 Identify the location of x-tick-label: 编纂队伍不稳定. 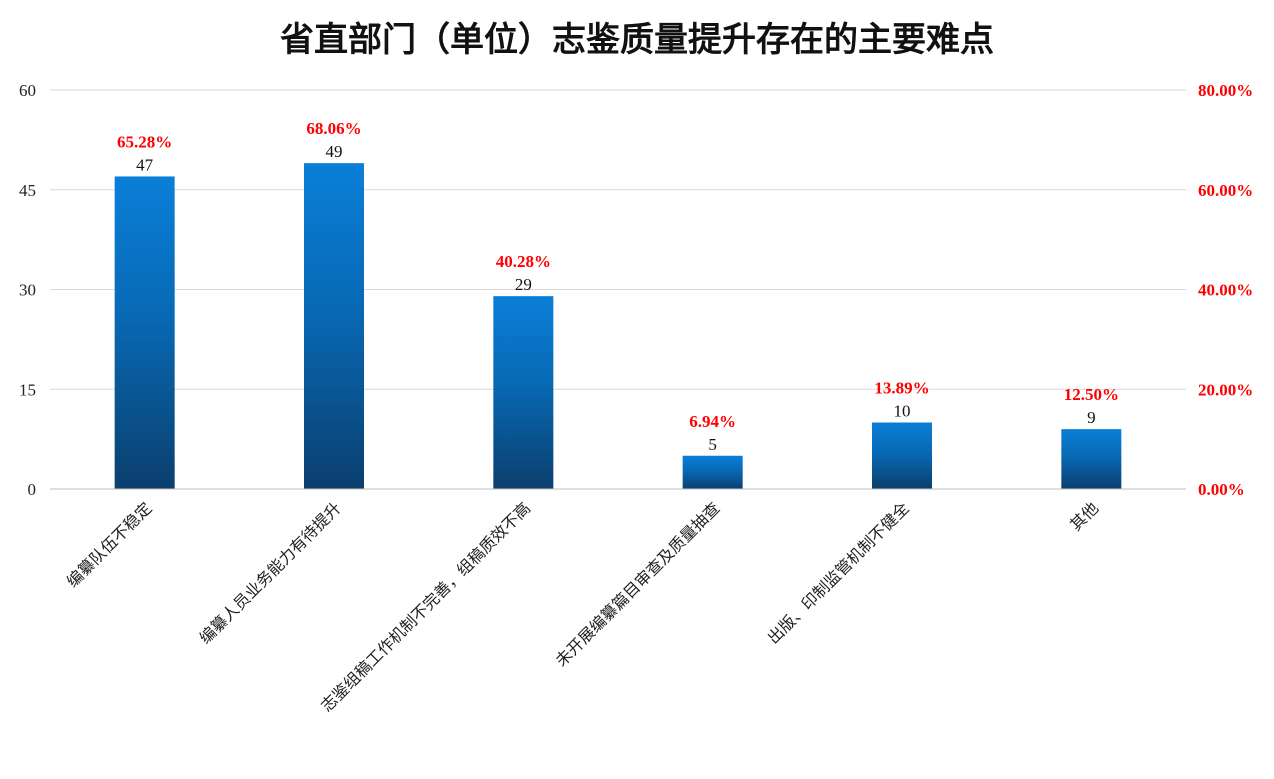
(109, 544).